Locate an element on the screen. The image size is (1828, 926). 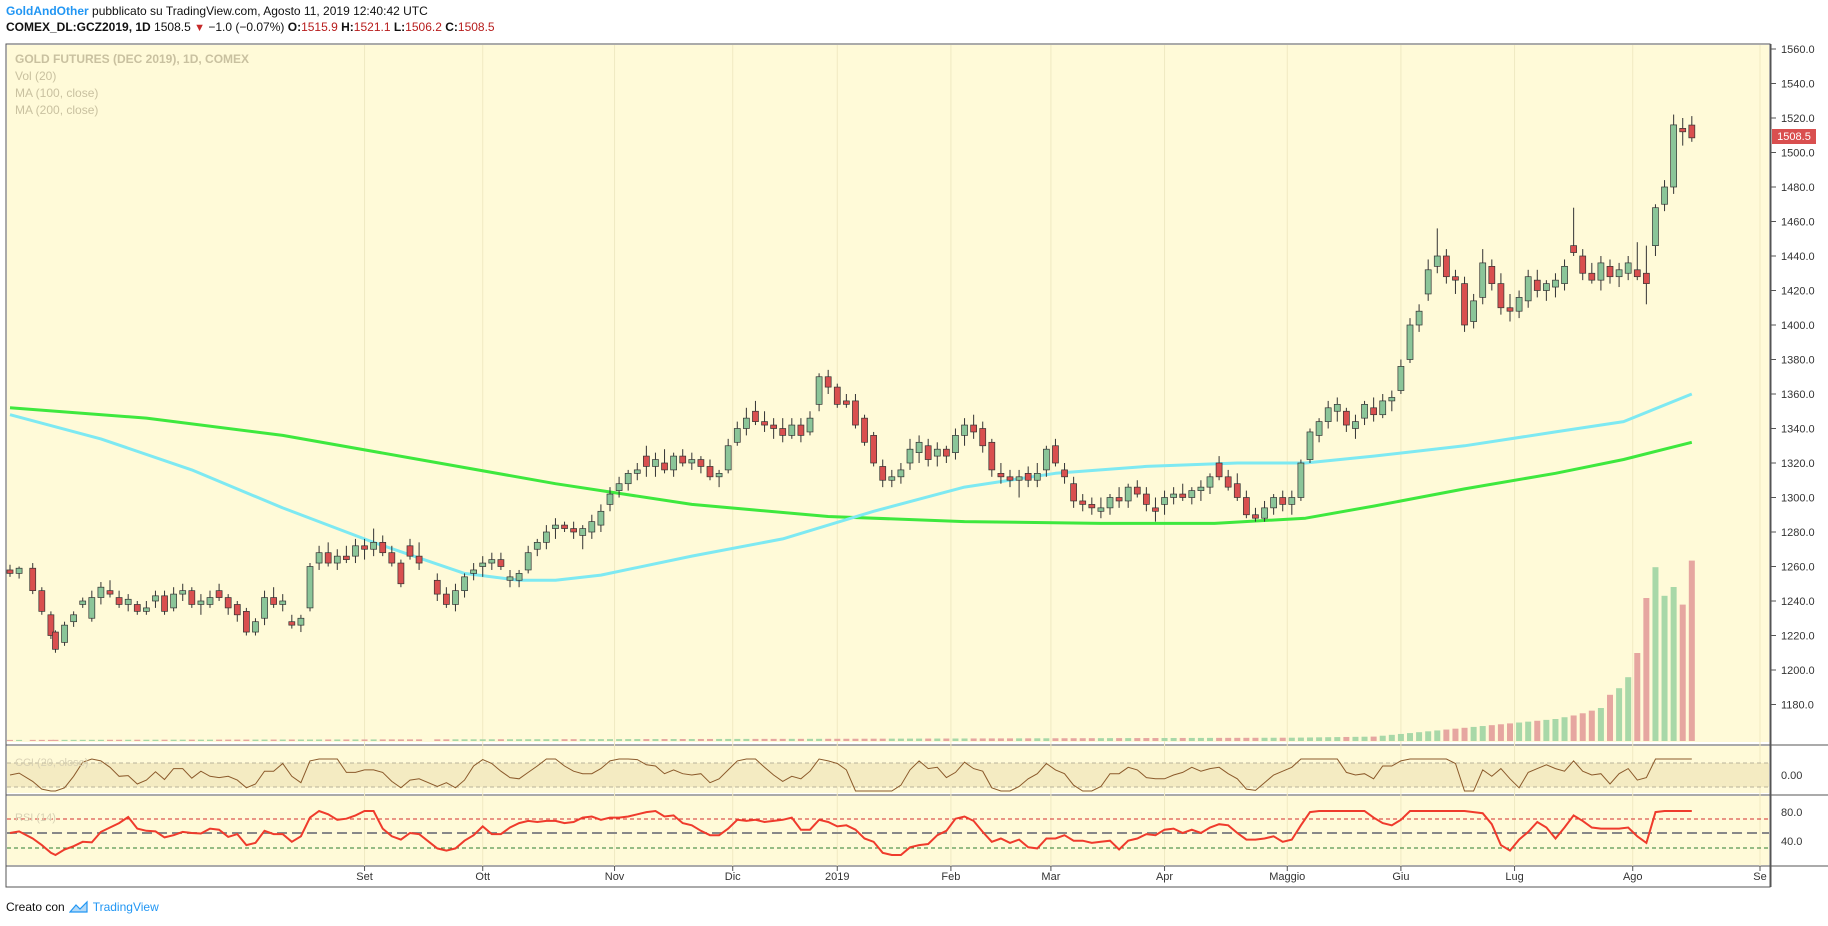
legend-ma100: MA (100, close) is located at coordinates (56, 93).